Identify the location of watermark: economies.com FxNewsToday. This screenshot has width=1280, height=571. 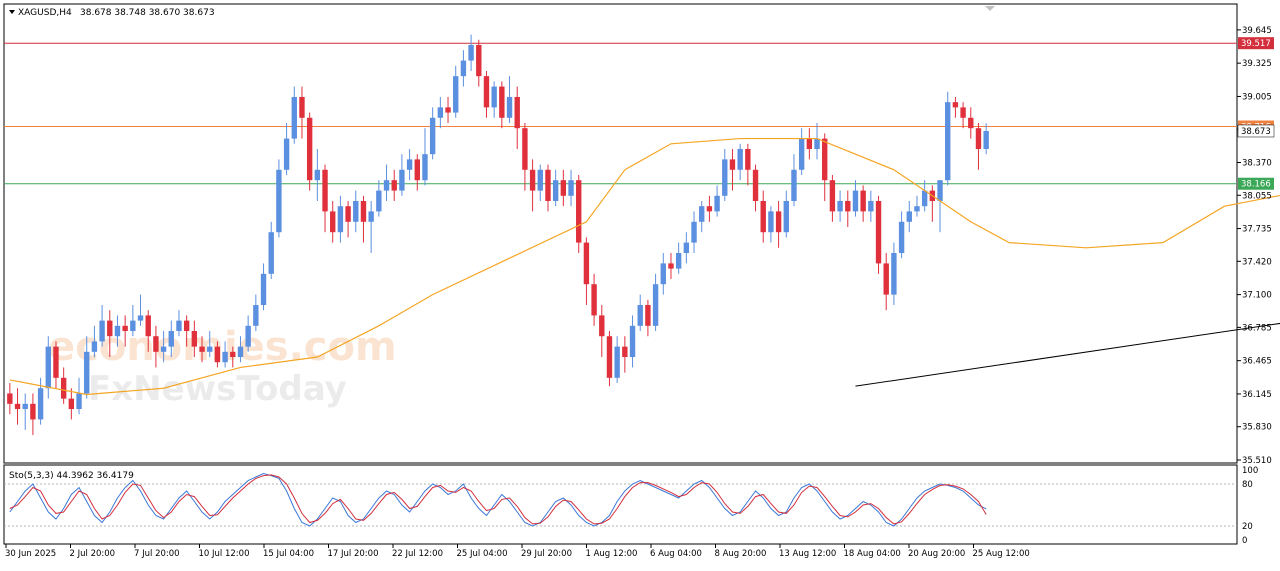
(222, 366).